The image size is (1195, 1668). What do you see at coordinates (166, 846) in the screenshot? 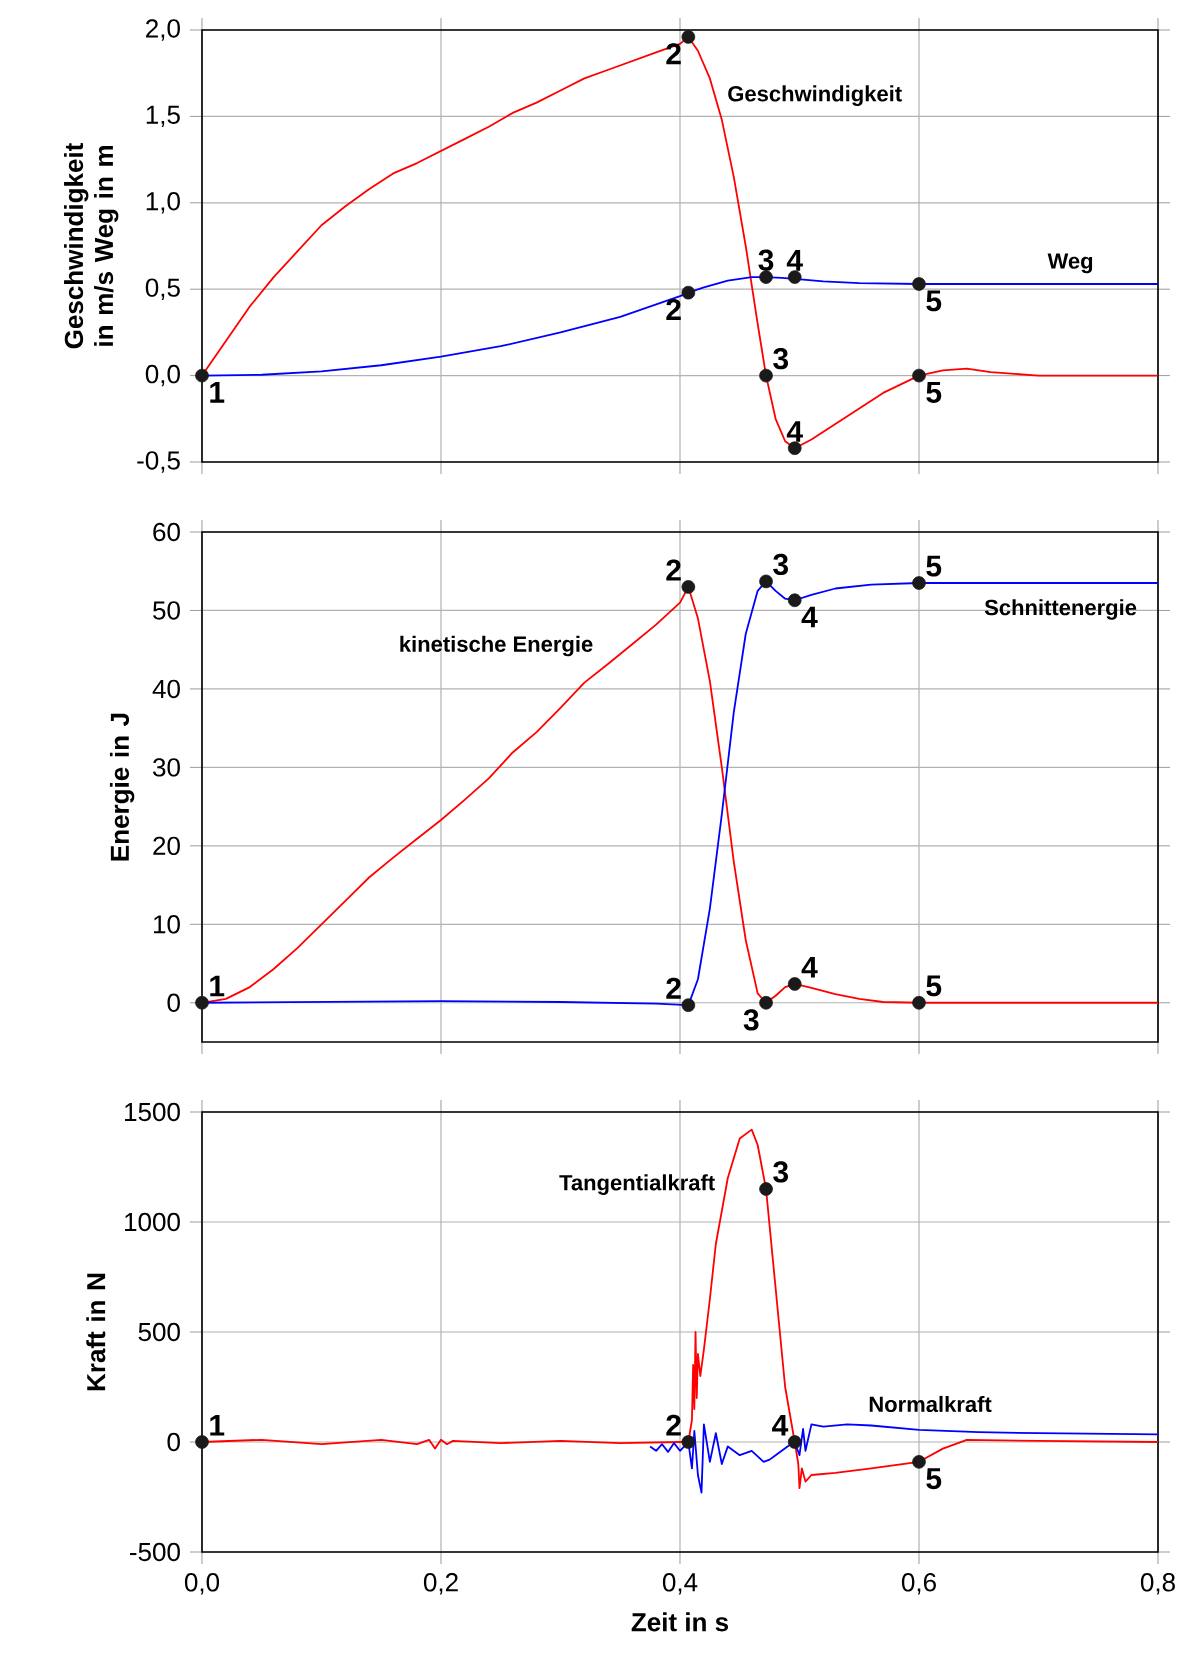
I see `y-tick-label: 20` at bounding box center [166, 846].